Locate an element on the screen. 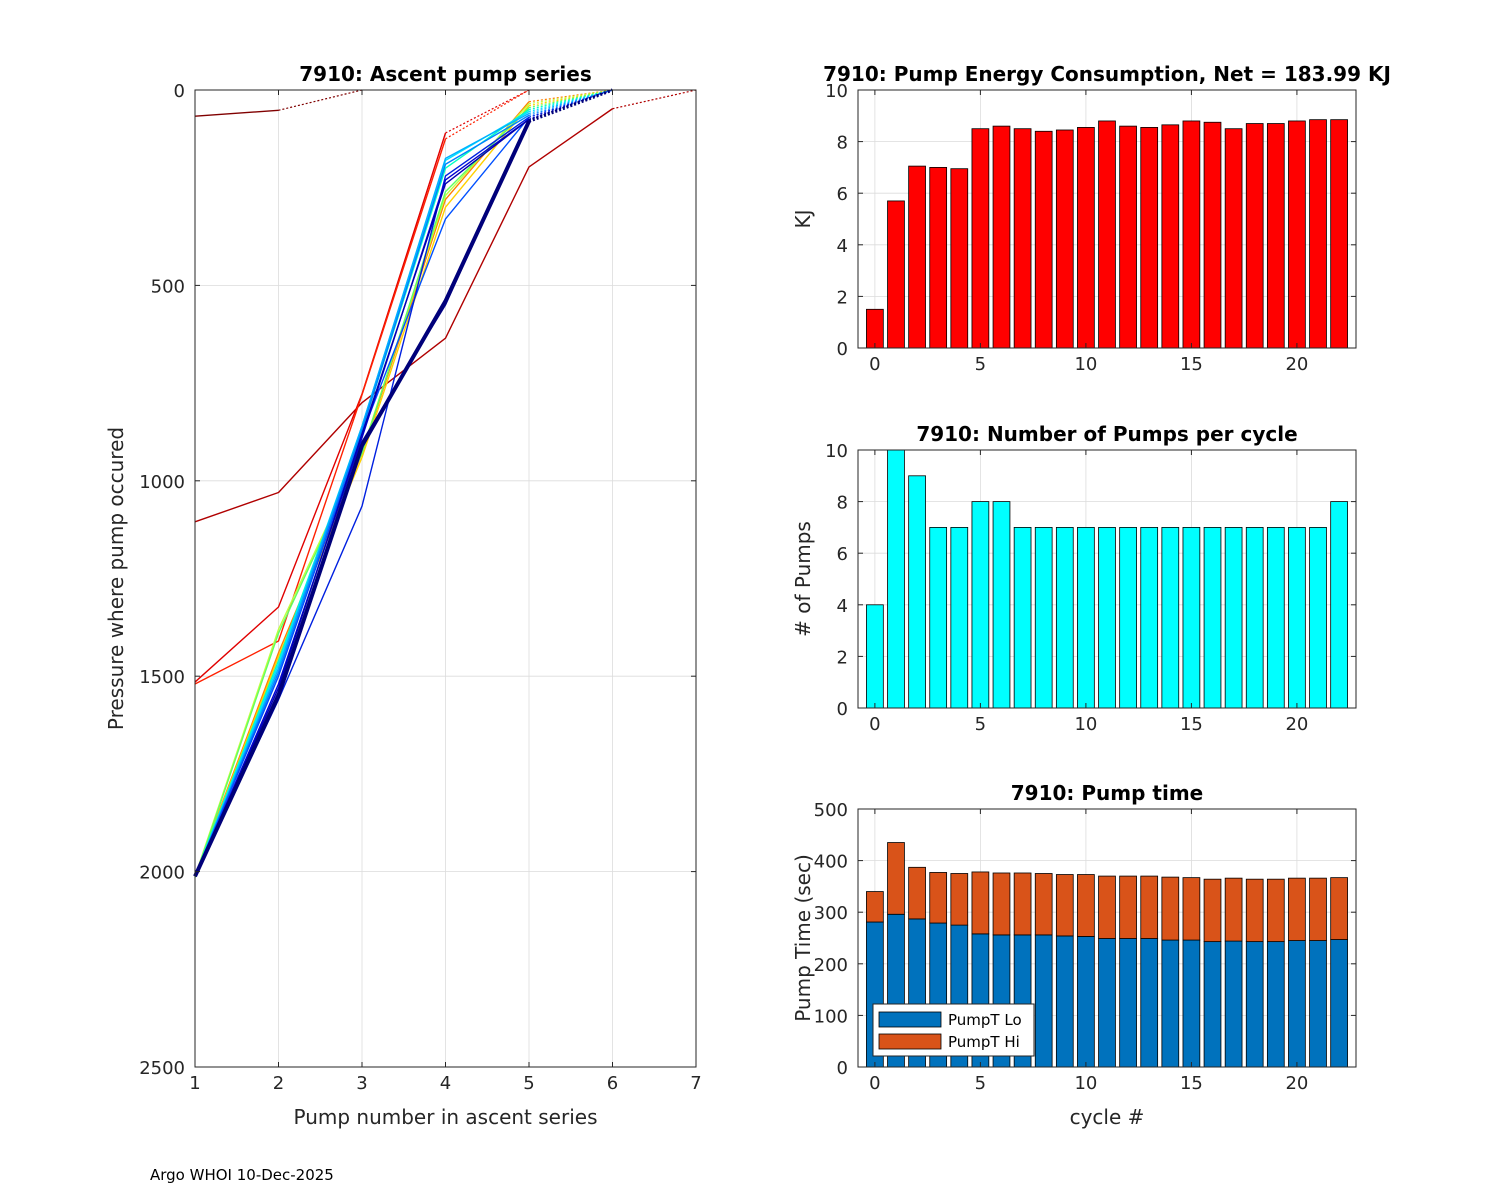  y-tick-label: 500 is located at coordinates (168, 286).